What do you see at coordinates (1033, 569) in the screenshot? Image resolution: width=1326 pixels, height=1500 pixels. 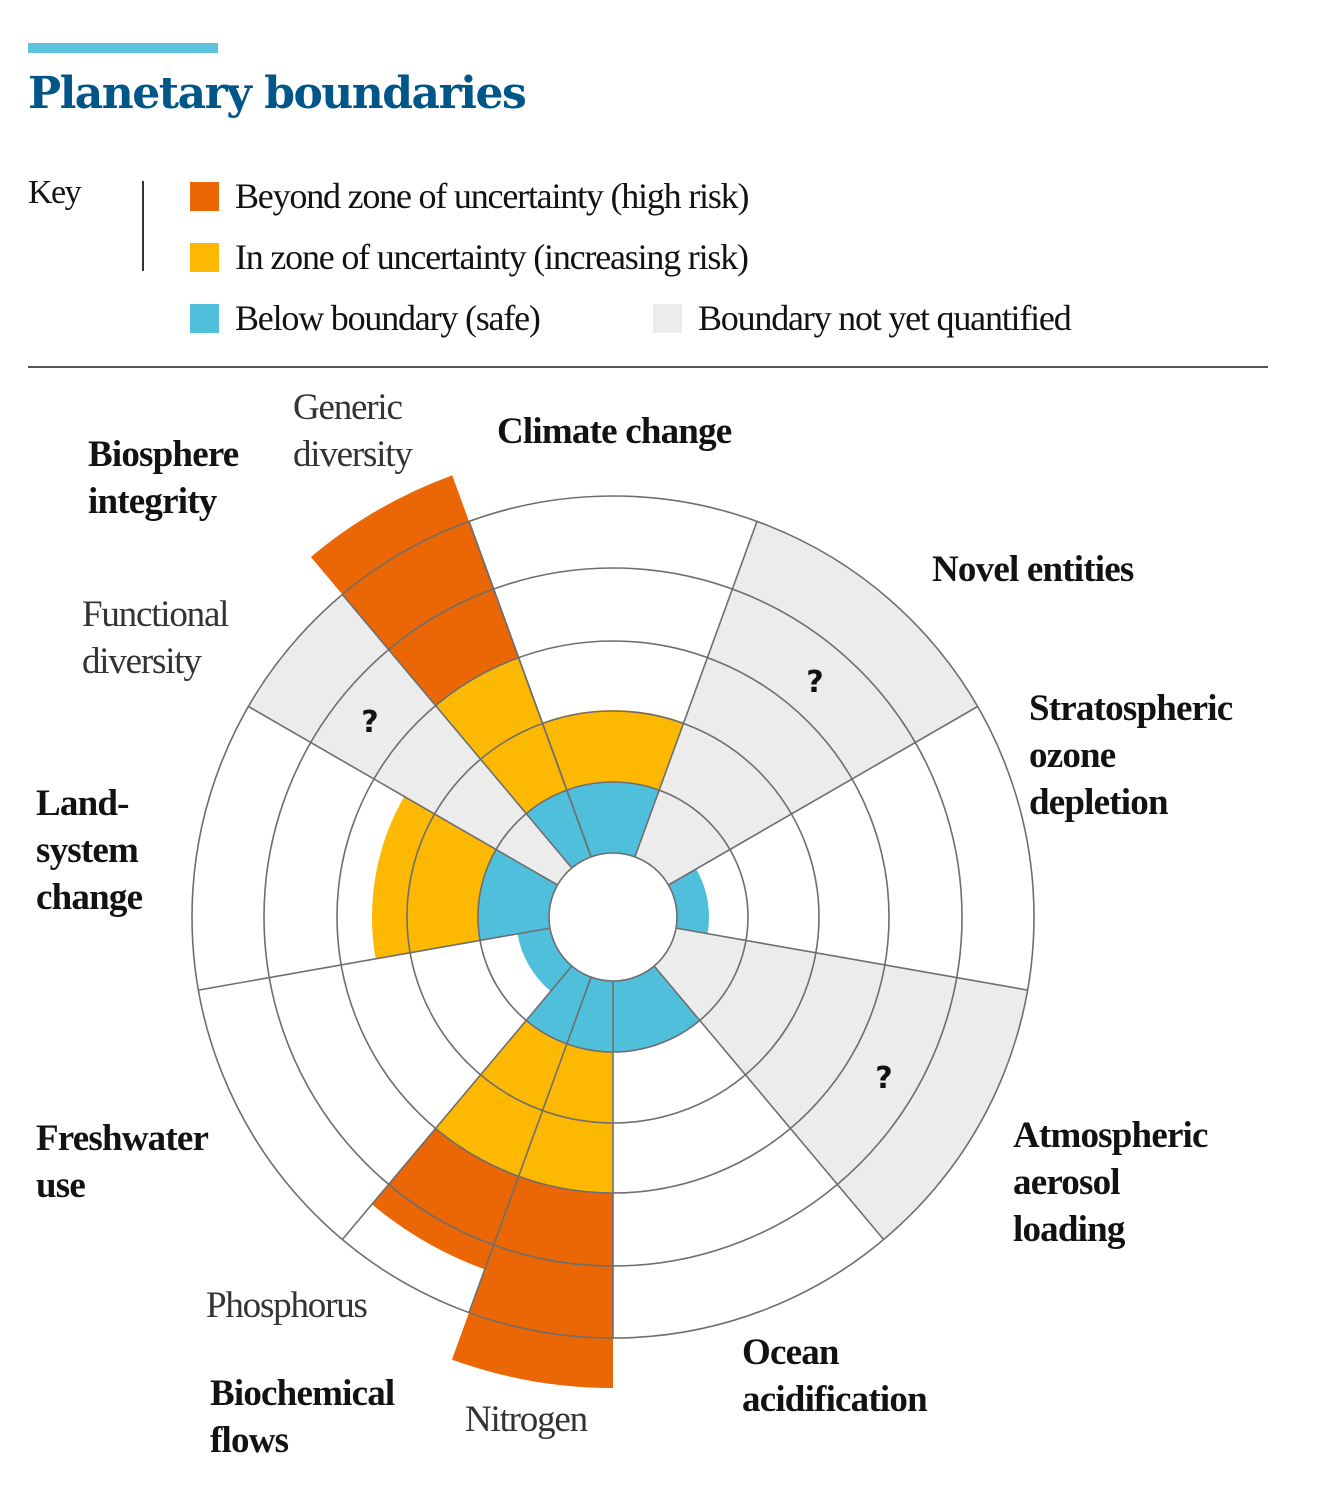 I see `label-novel-entities: Novel entities` at bounding box center [1033, 569].